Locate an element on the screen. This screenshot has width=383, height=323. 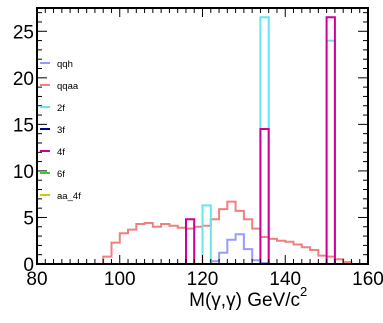
x-tick-label: 160 is located at coordinates (367, 279).